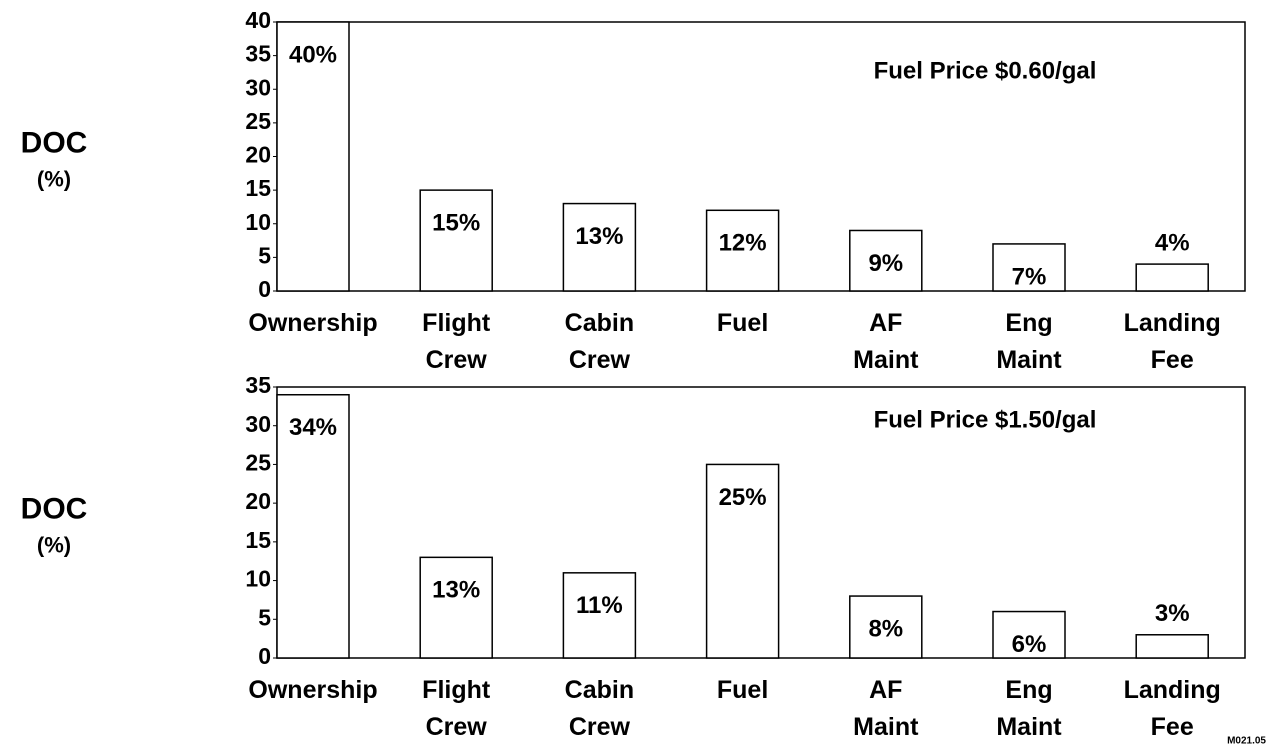 This screenshot has height=749, width=1282. What do you see at coordinates (599, 605) in the screenshot?
I see `data-label: 11%` at bounding box center [599, 605].